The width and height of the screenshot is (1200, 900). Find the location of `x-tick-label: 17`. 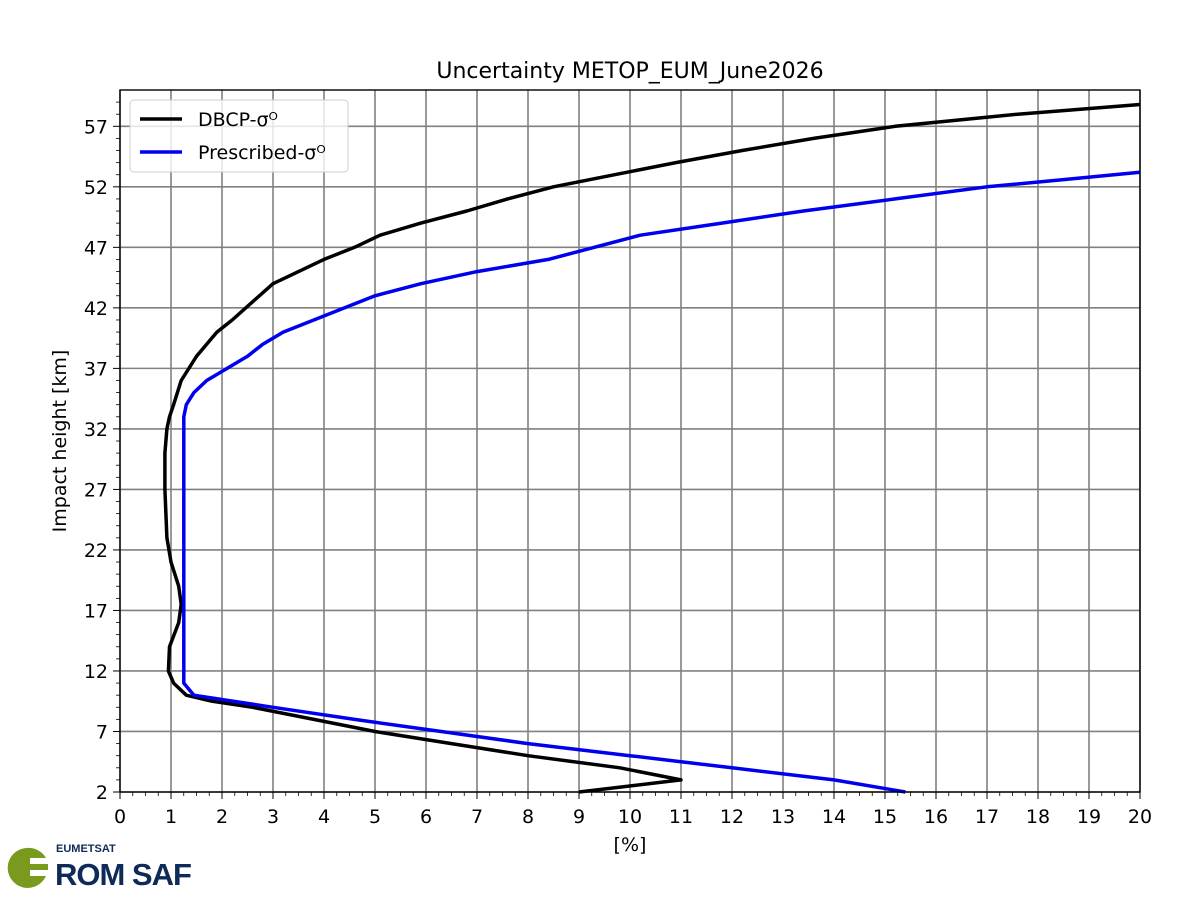

x-tick-label: 17 is located at coordinates (987, 817).